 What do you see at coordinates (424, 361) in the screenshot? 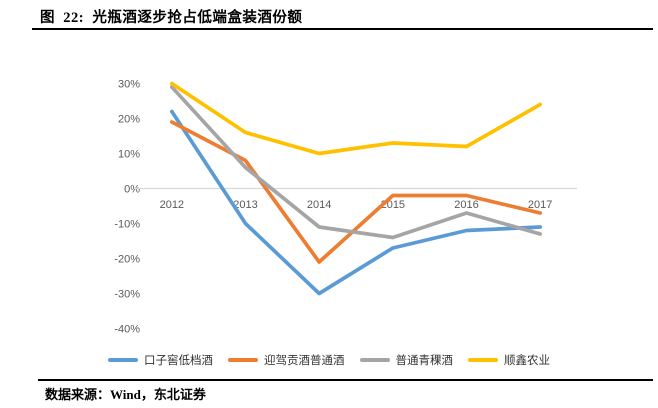
I see `legend-label: 普通青稞酒` at bounding box center [424, 361].